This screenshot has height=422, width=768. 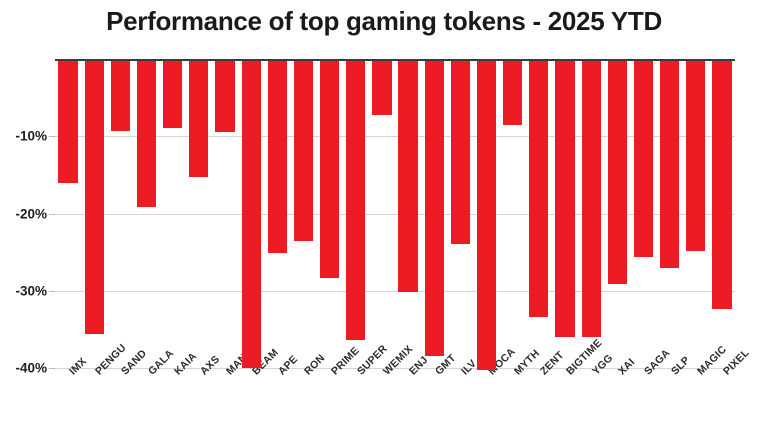 What do you see at coordinates (591, 198) in the screenshot?
I see `bar-ygg` at bounding box center [591, 198].